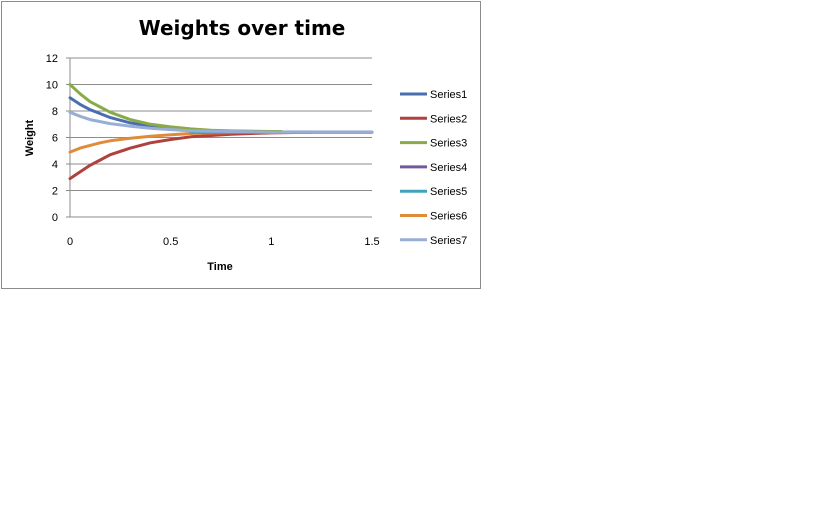  I want to click on y-axis-title: Weight, so click(30, 137).